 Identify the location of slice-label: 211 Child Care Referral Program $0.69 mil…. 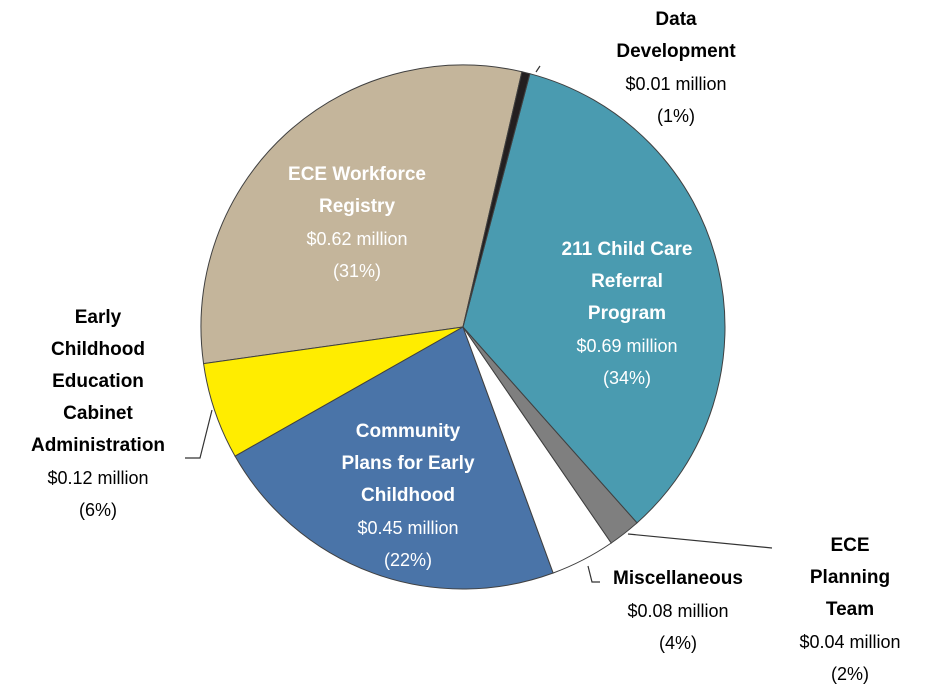
(627, 314).